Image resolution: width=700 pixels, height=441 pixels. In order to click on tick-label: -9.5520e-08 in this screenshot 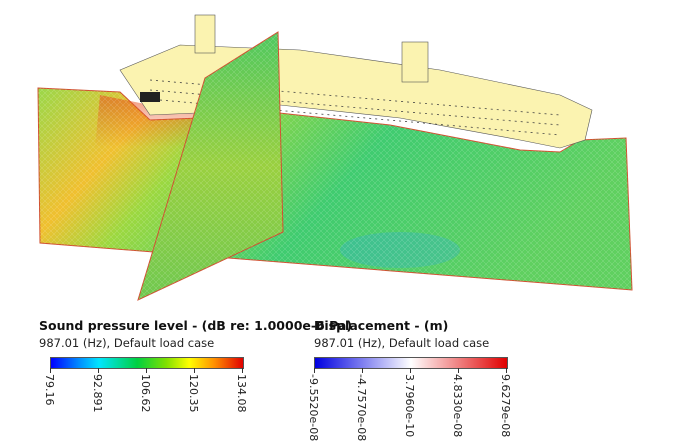, I will do `click(313, 407)`.